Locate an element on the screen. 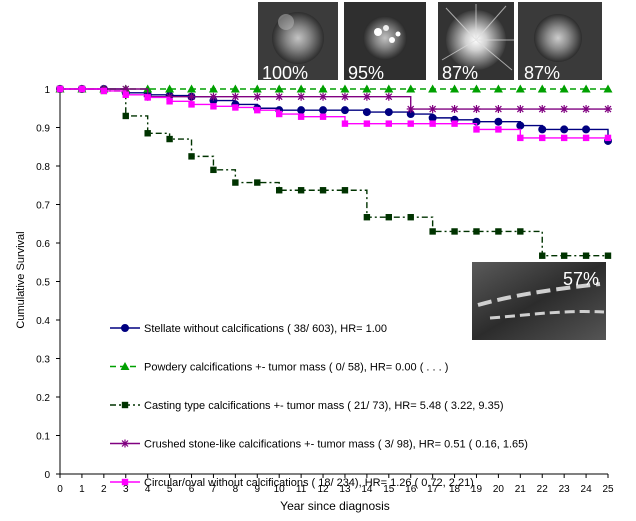 The height and width of the screenshot is (521, 636). thumbnail-powdery is located at coordinates (298, 41).